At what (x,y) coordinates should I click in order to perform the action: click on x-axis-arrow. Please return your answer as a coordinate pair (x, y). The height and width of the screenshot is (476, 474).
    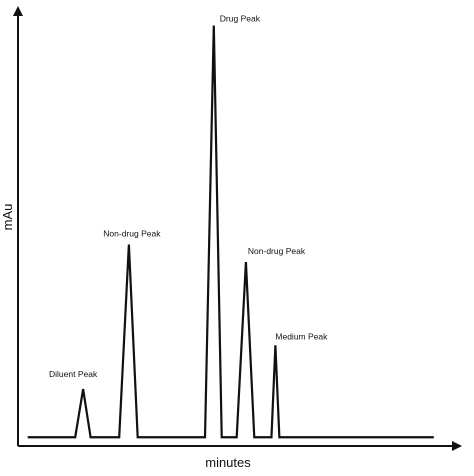
    Looking at the image, I should click on (457, 446).